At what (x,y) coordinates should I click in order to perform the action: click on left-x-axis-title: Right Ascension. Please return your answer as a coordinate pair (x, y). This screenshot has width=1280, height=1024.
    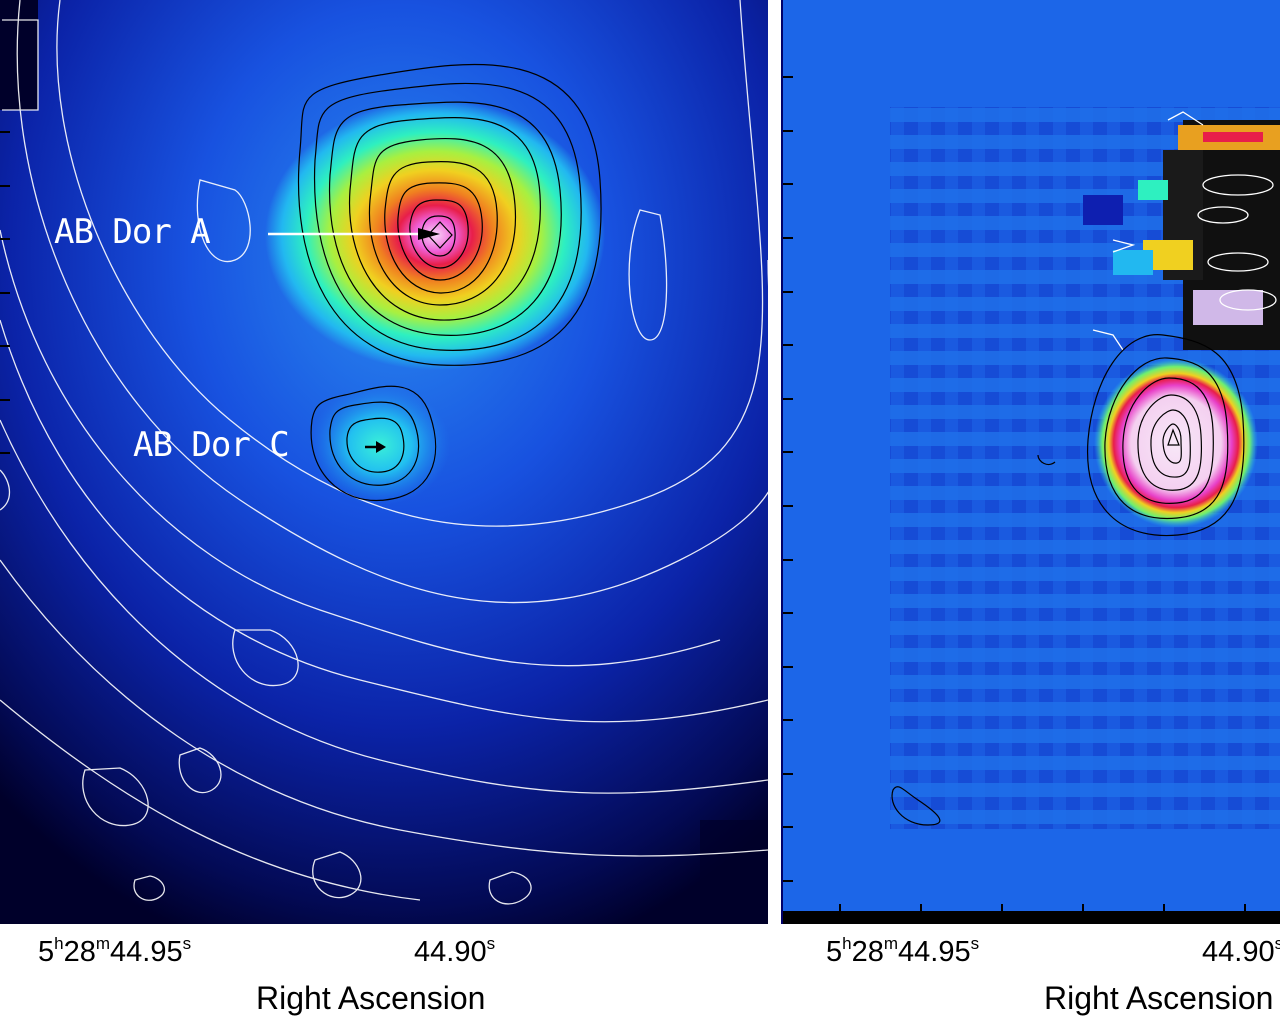
    Looking at the image, I should click on (371, 998).